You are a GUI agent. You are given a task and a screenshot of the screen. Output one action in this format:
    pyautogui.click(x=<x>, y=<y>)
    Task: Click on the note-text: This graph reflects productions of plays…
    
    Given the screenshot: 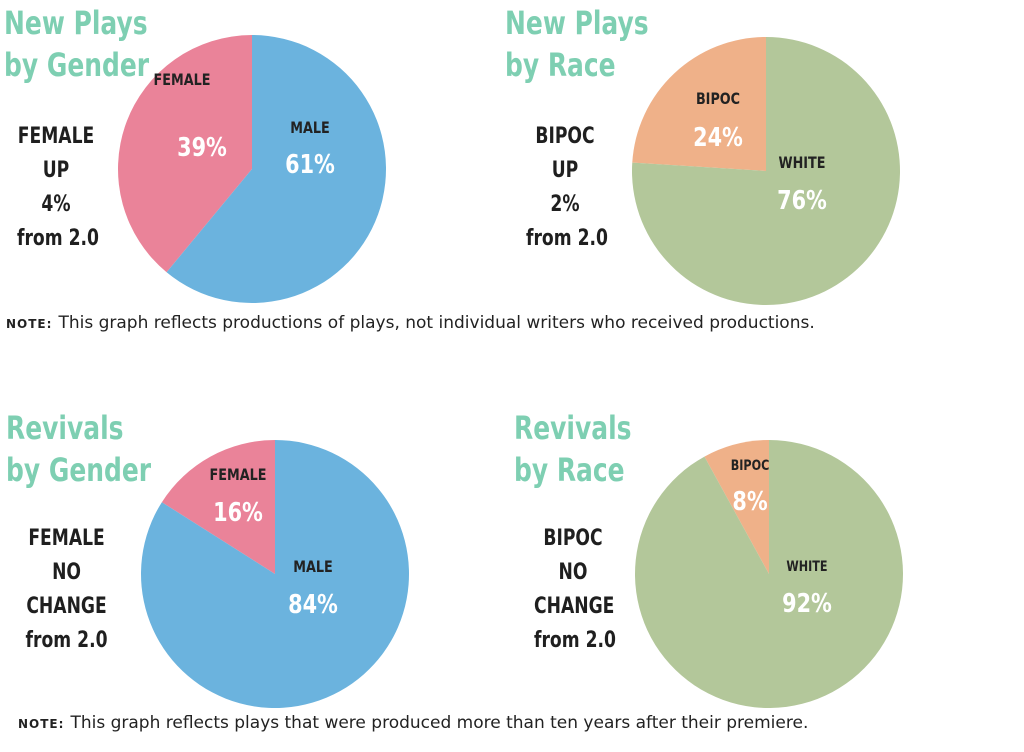 What is the action you would take?
    pyautogui.click(x=436, y=323)
    